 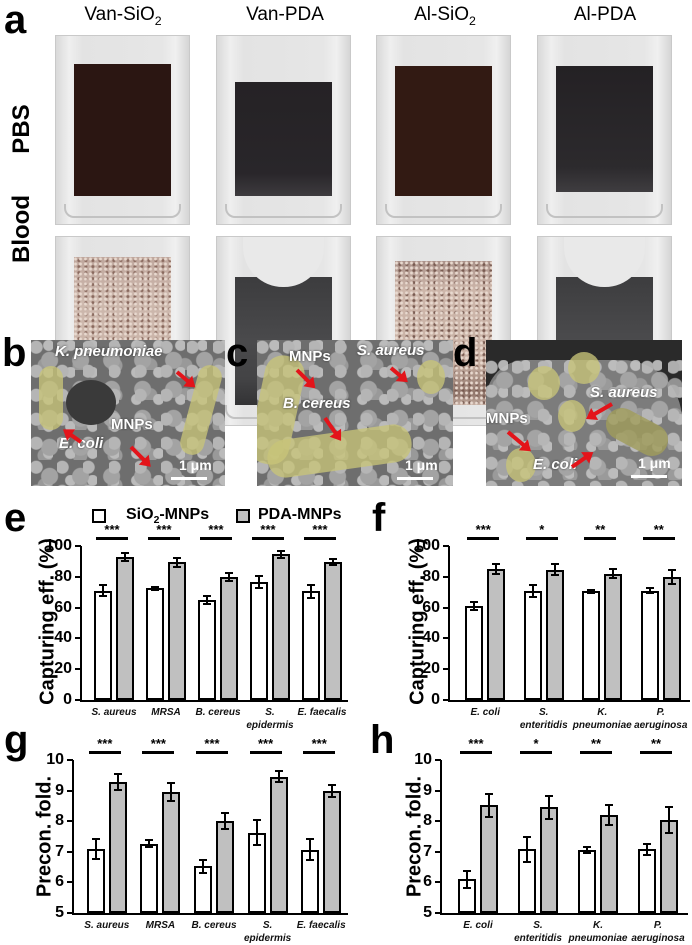 I want to click on scale-bar-label: 1 μm, so click(x=421, y=465).